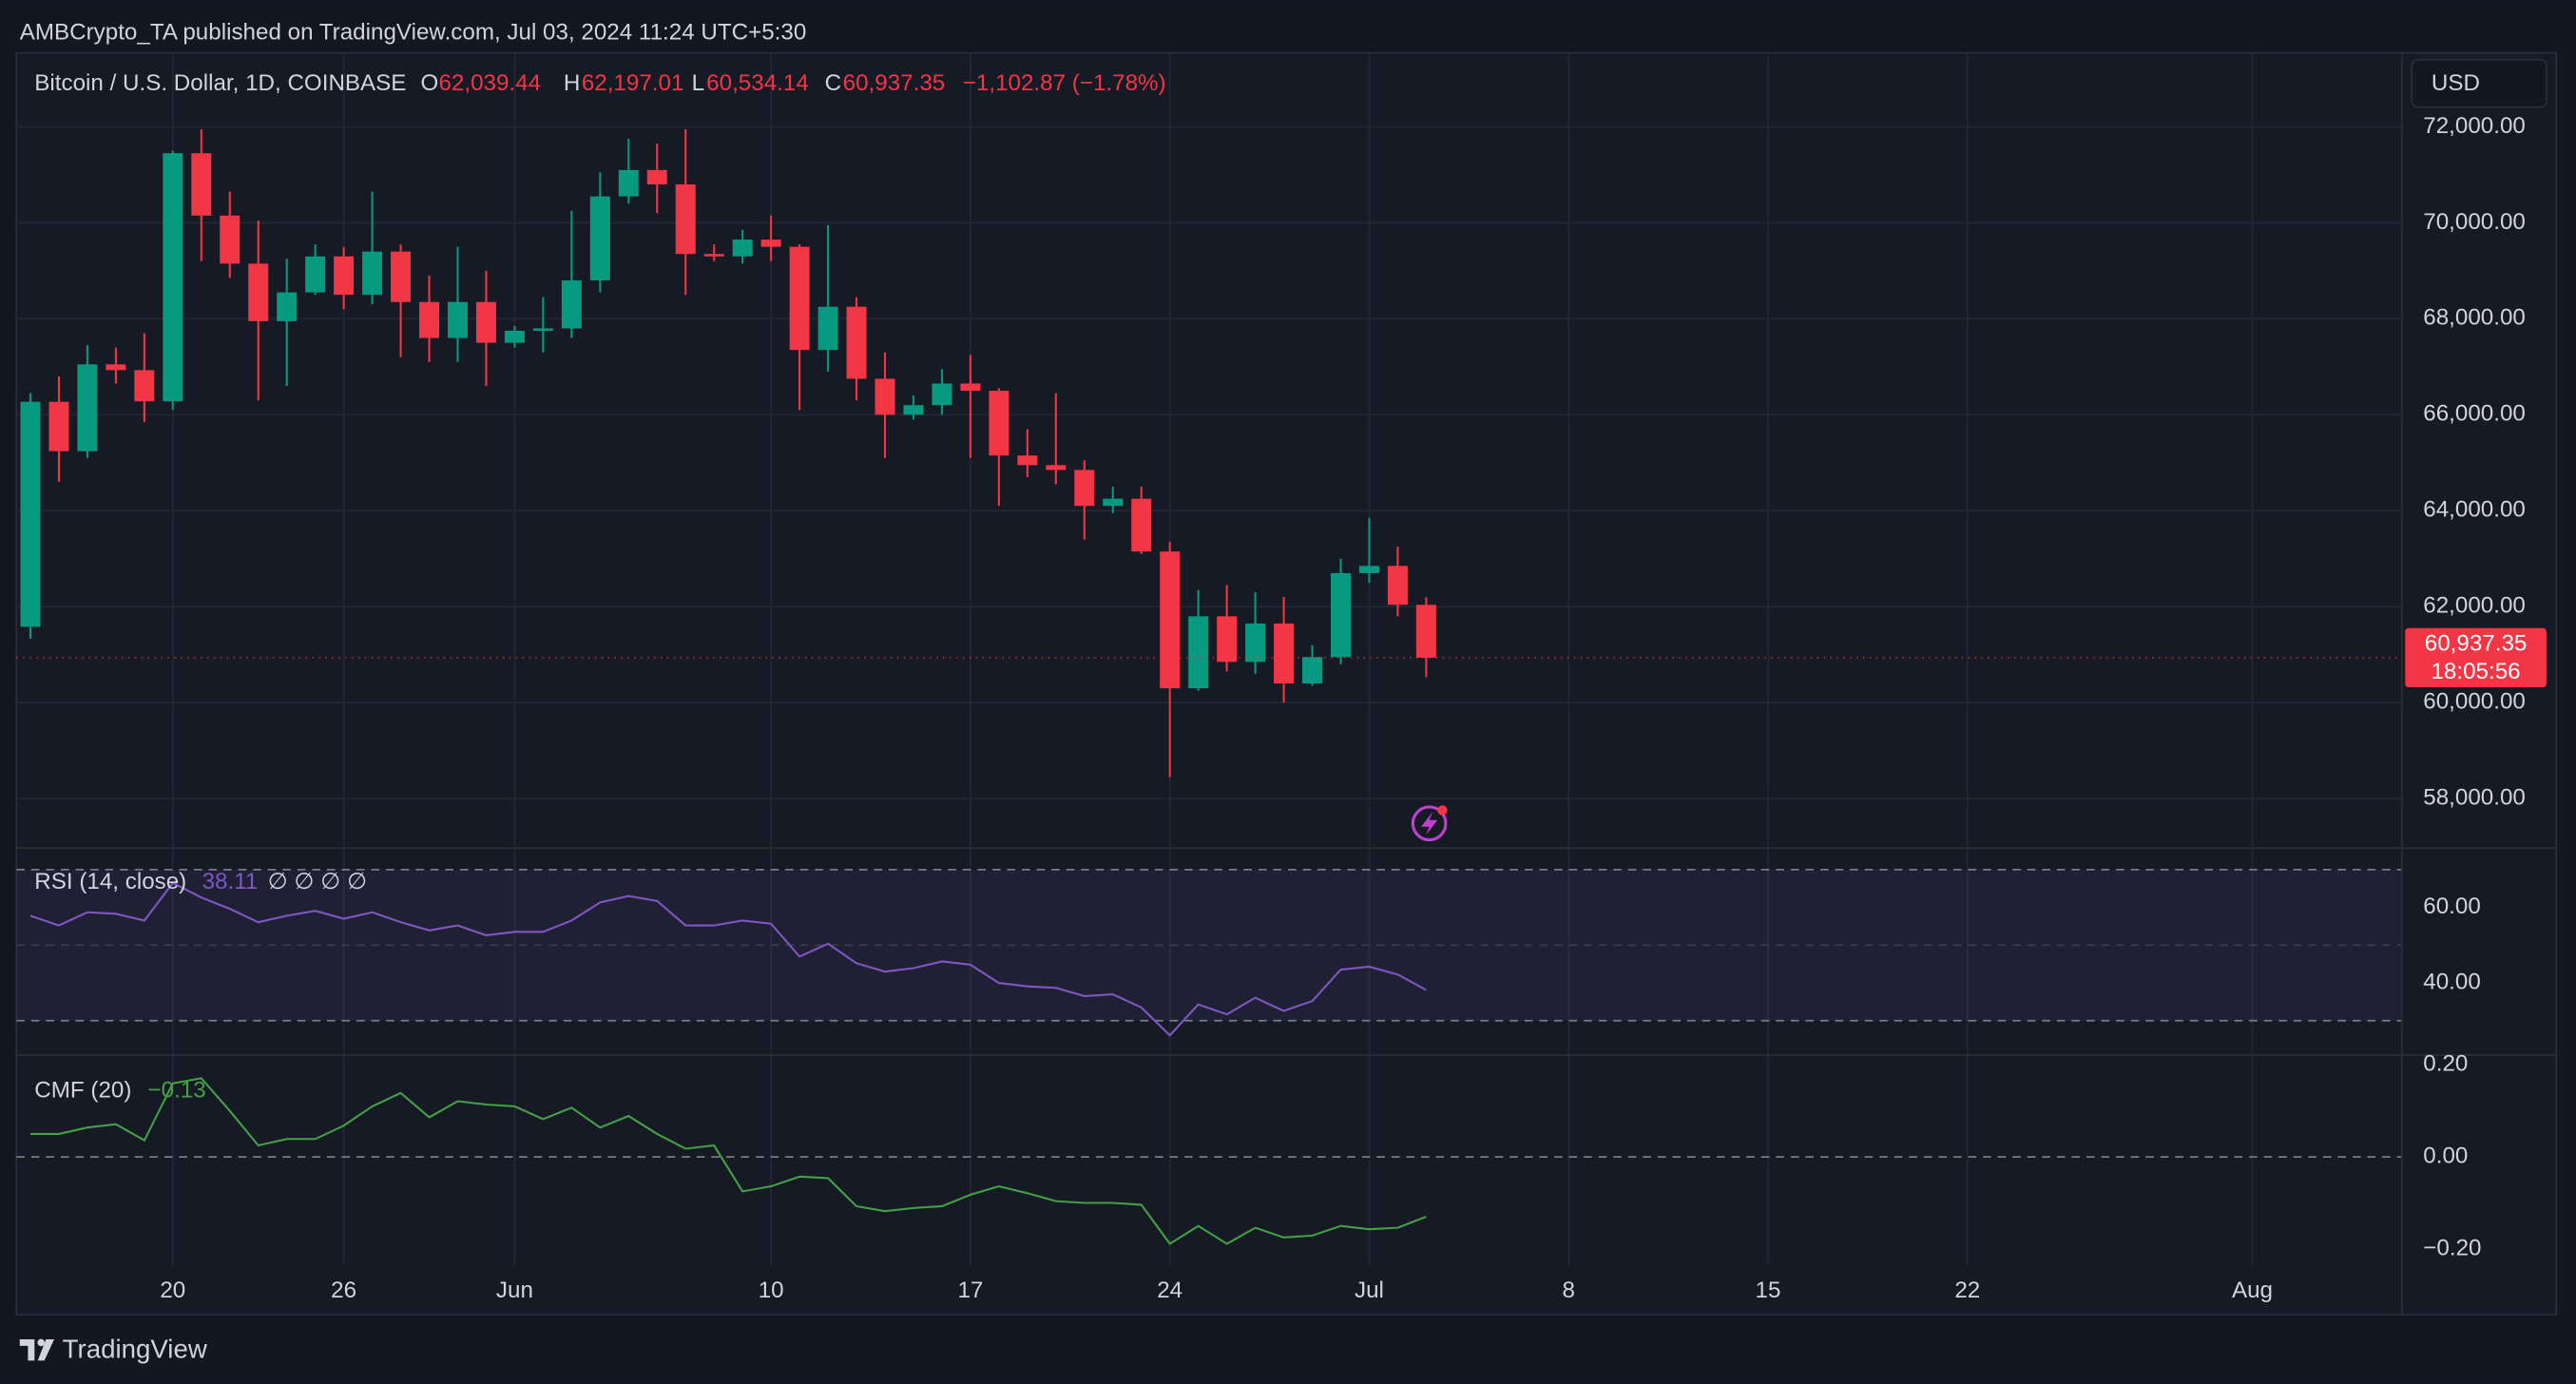 The image size is (2576, 1384). Describe the element at coordinates (220, 83) in the screenshot. I see `symbol-title: Bitcoin / U.S. Dollar, 1D, COINBASE` at that location.